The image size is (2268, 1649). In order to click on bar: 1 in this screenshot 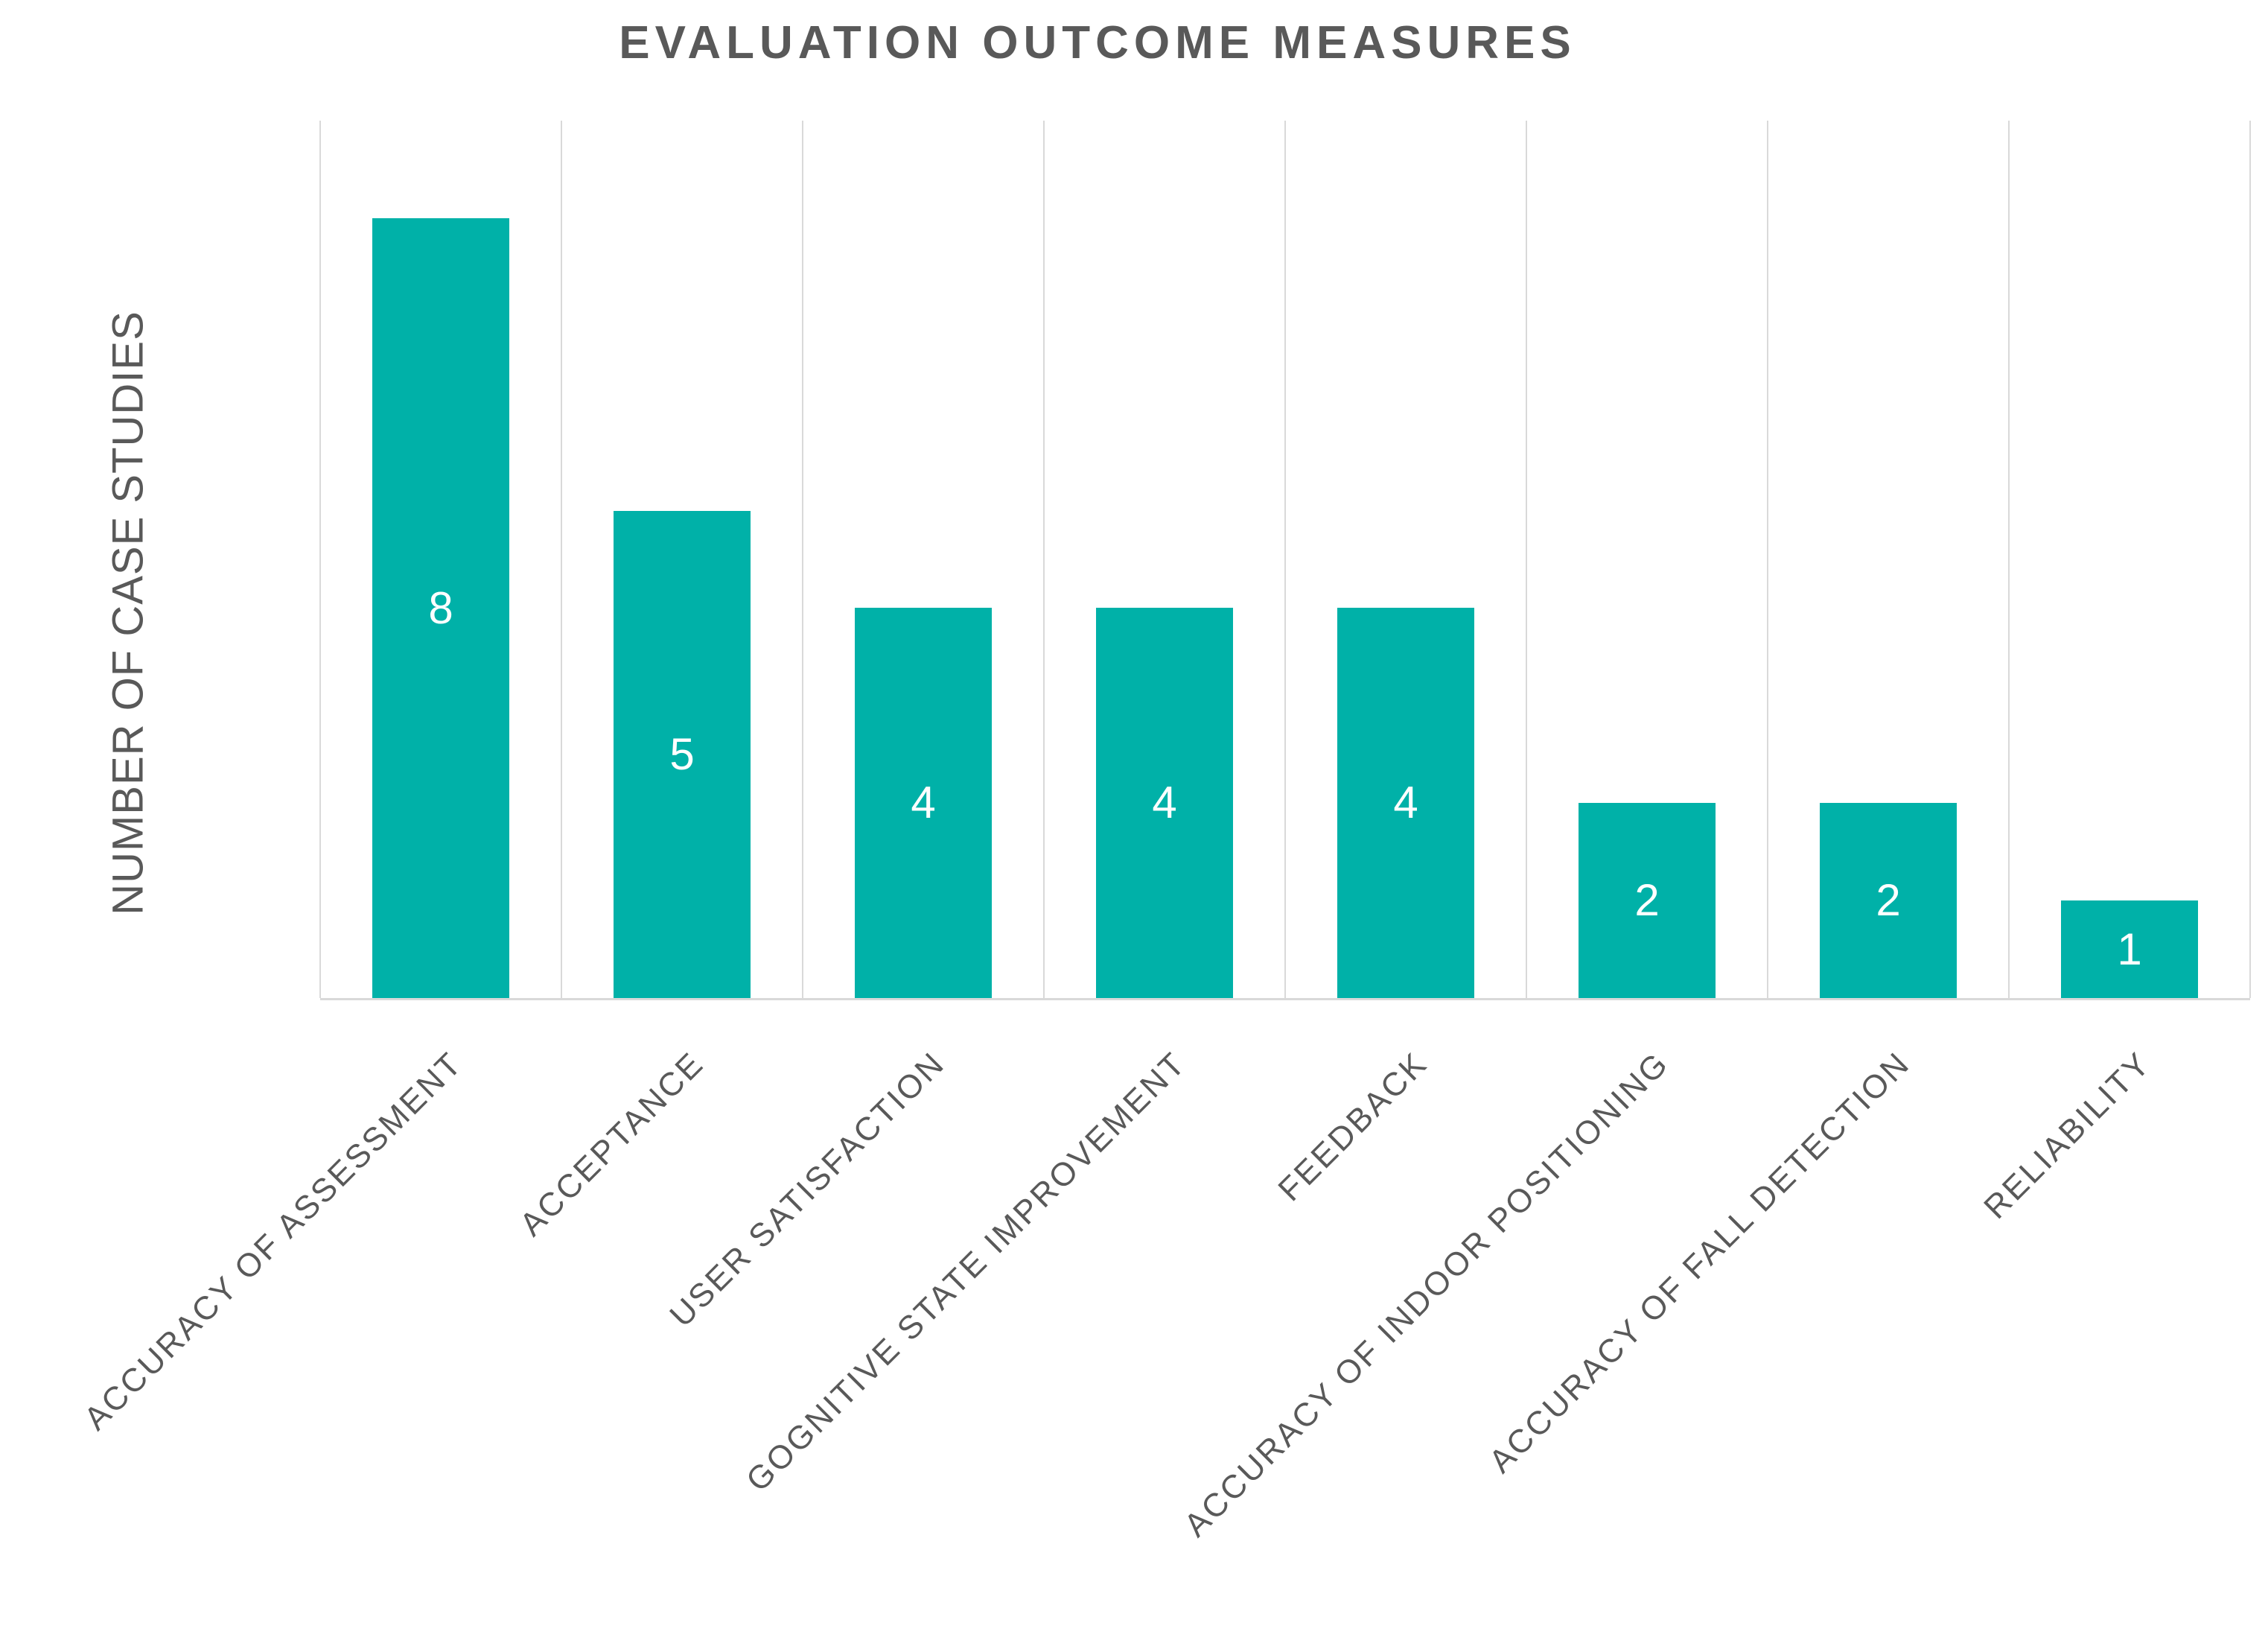, I will do `click(2129, 949)`.